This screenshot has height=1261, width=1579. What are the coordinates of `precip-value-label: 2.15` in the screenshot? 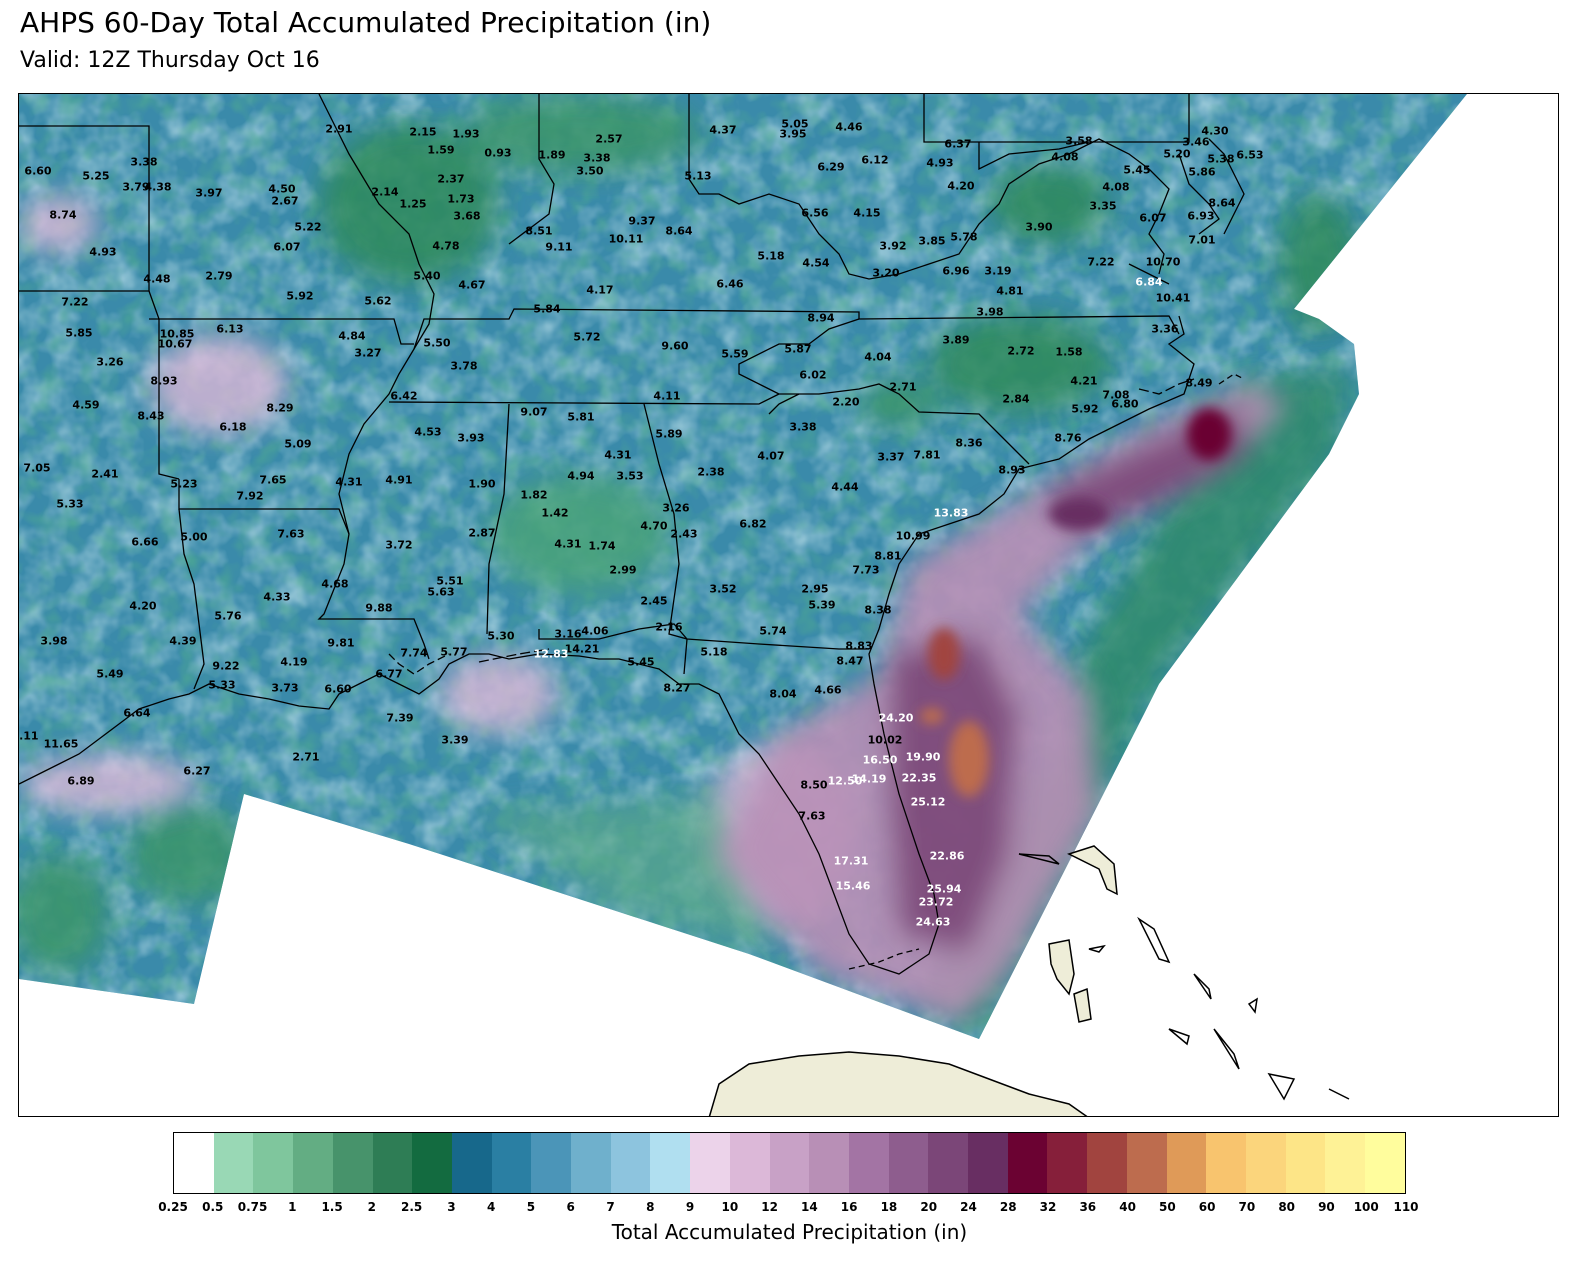 It's located at (423, 132).